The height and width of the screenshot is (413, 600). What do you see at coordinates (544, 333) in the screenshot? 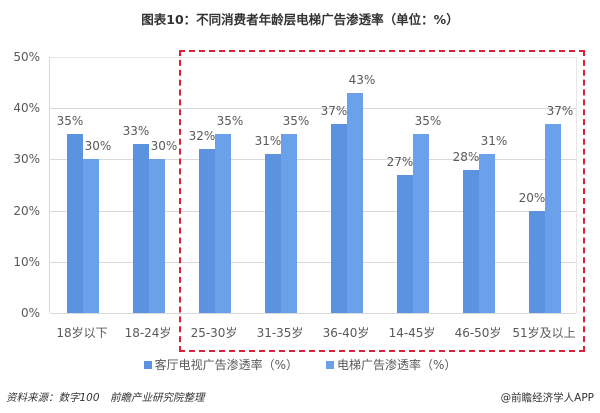
I see `x-tick-label: 51岁及以上` at bounding box center [544, 333].